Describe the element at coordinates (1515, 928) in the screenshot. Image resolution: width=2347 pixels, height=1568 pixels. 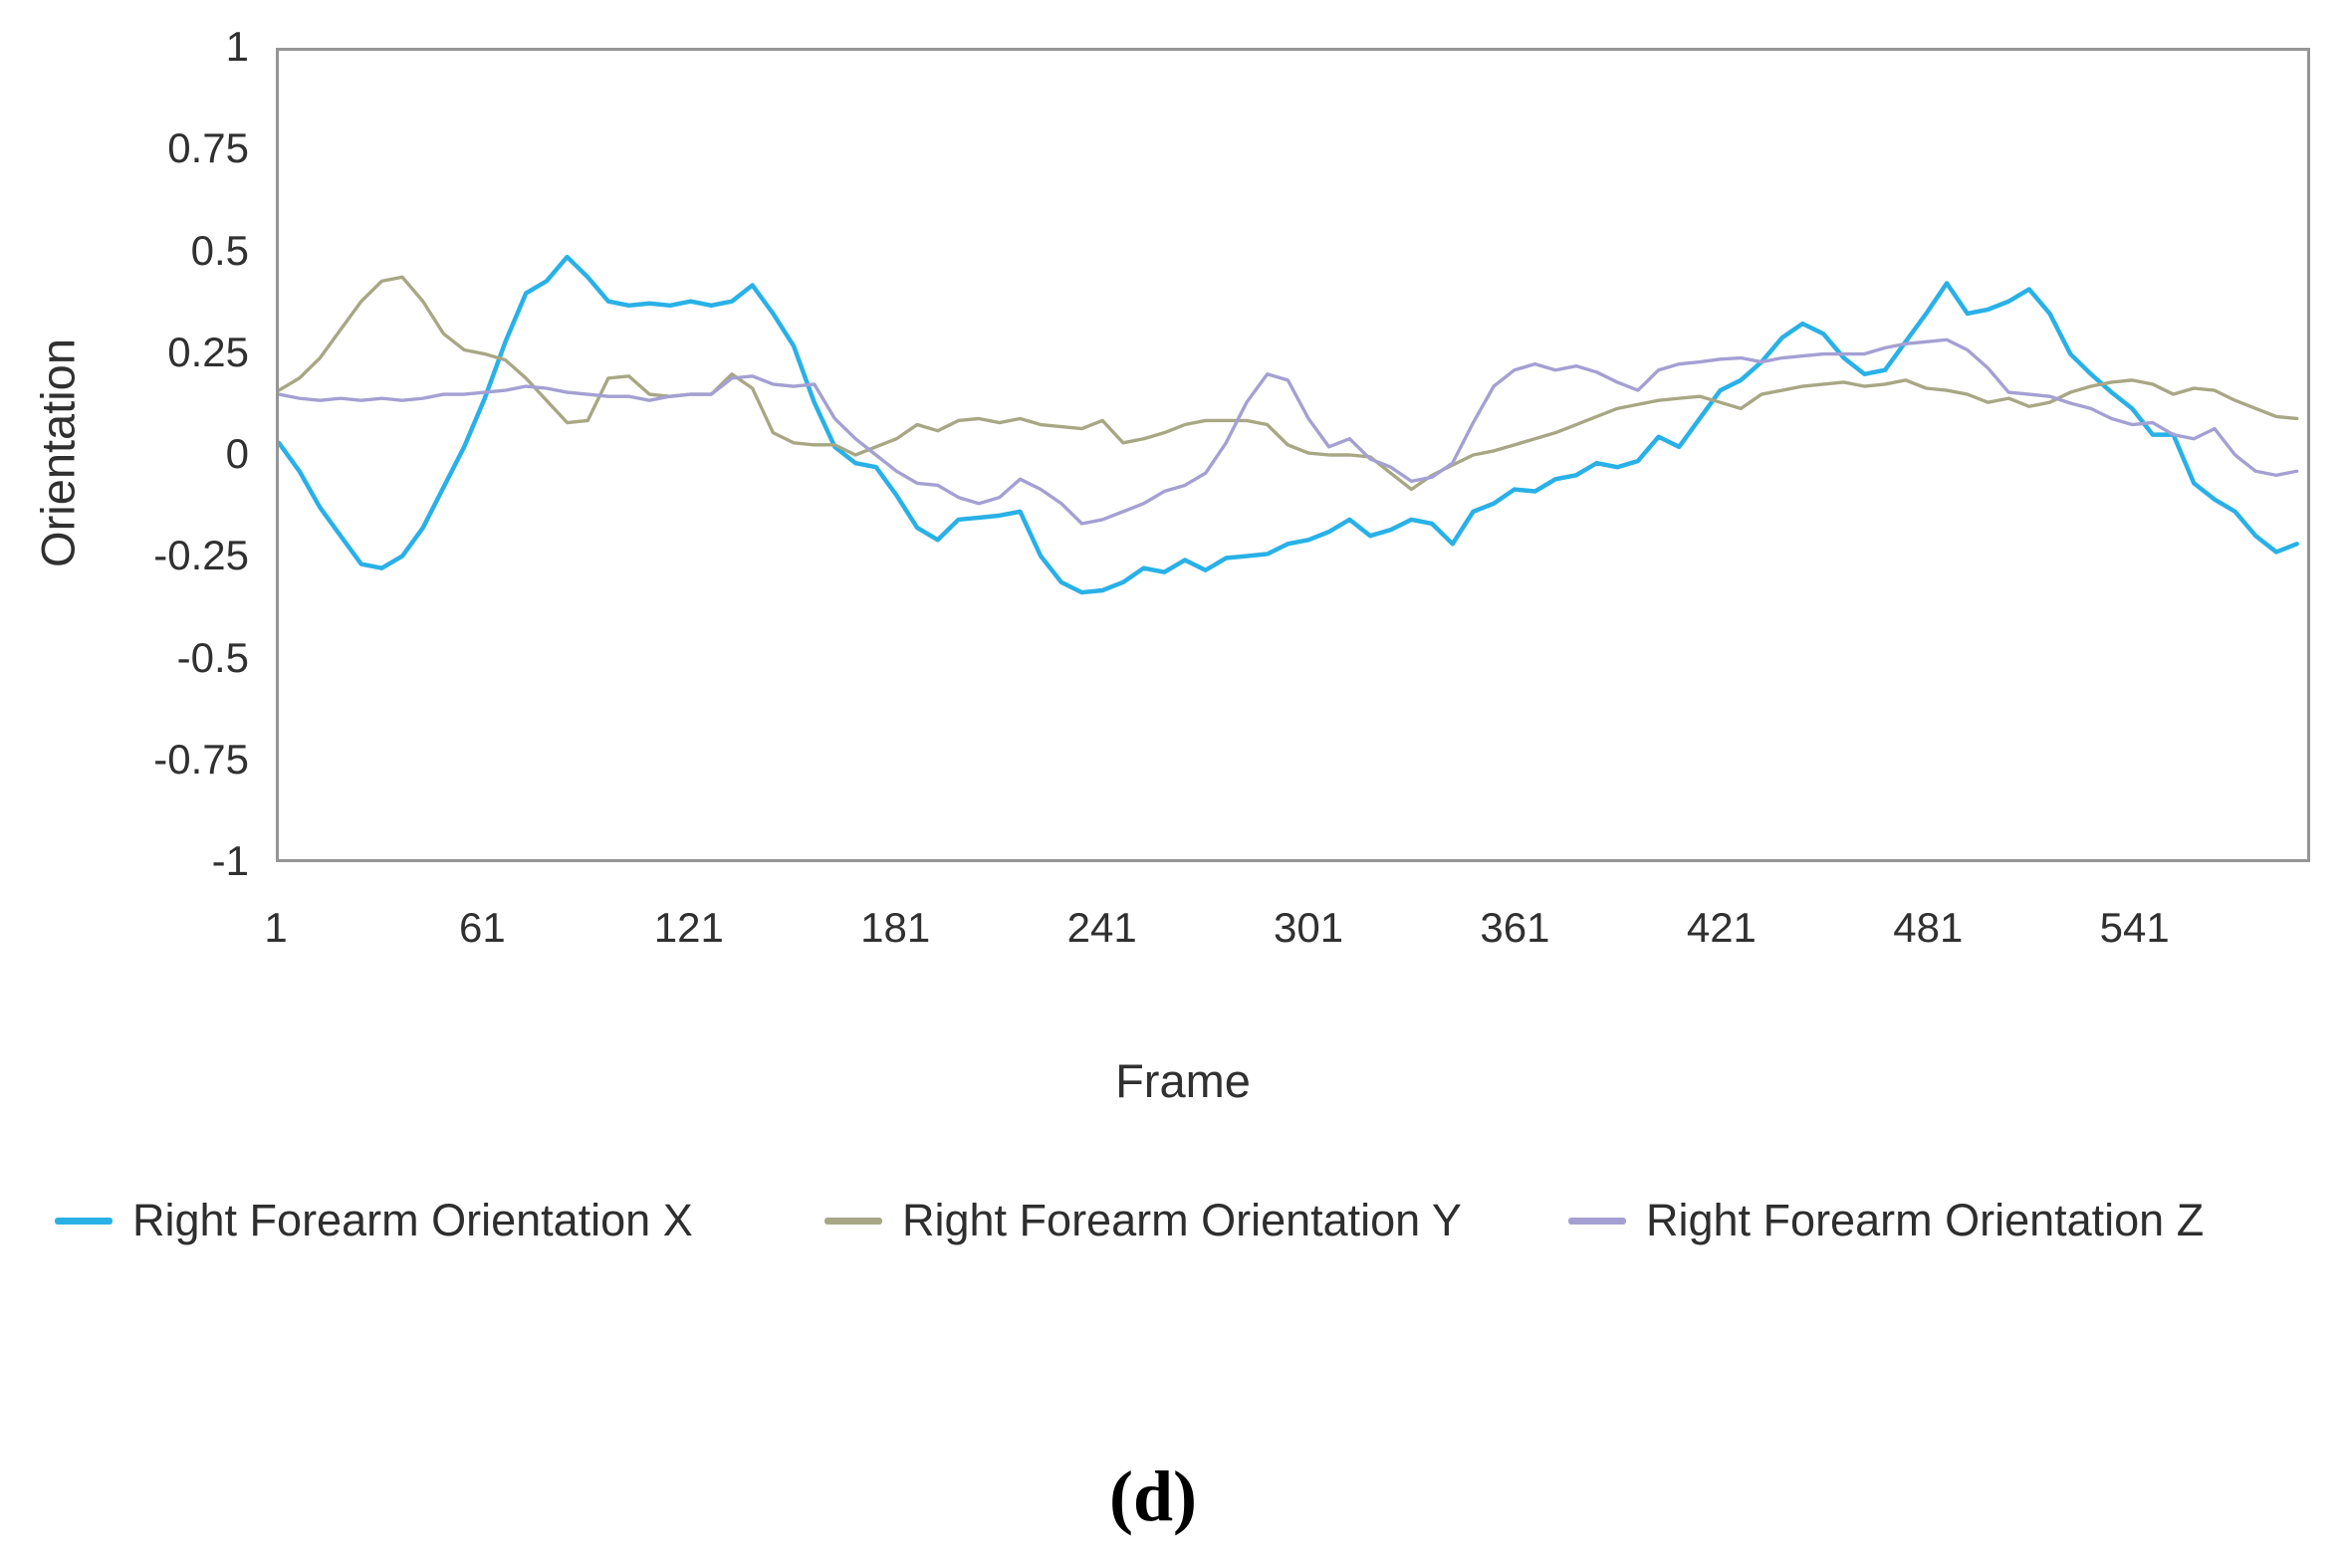
I see `x-tick-label: 361` at that location.